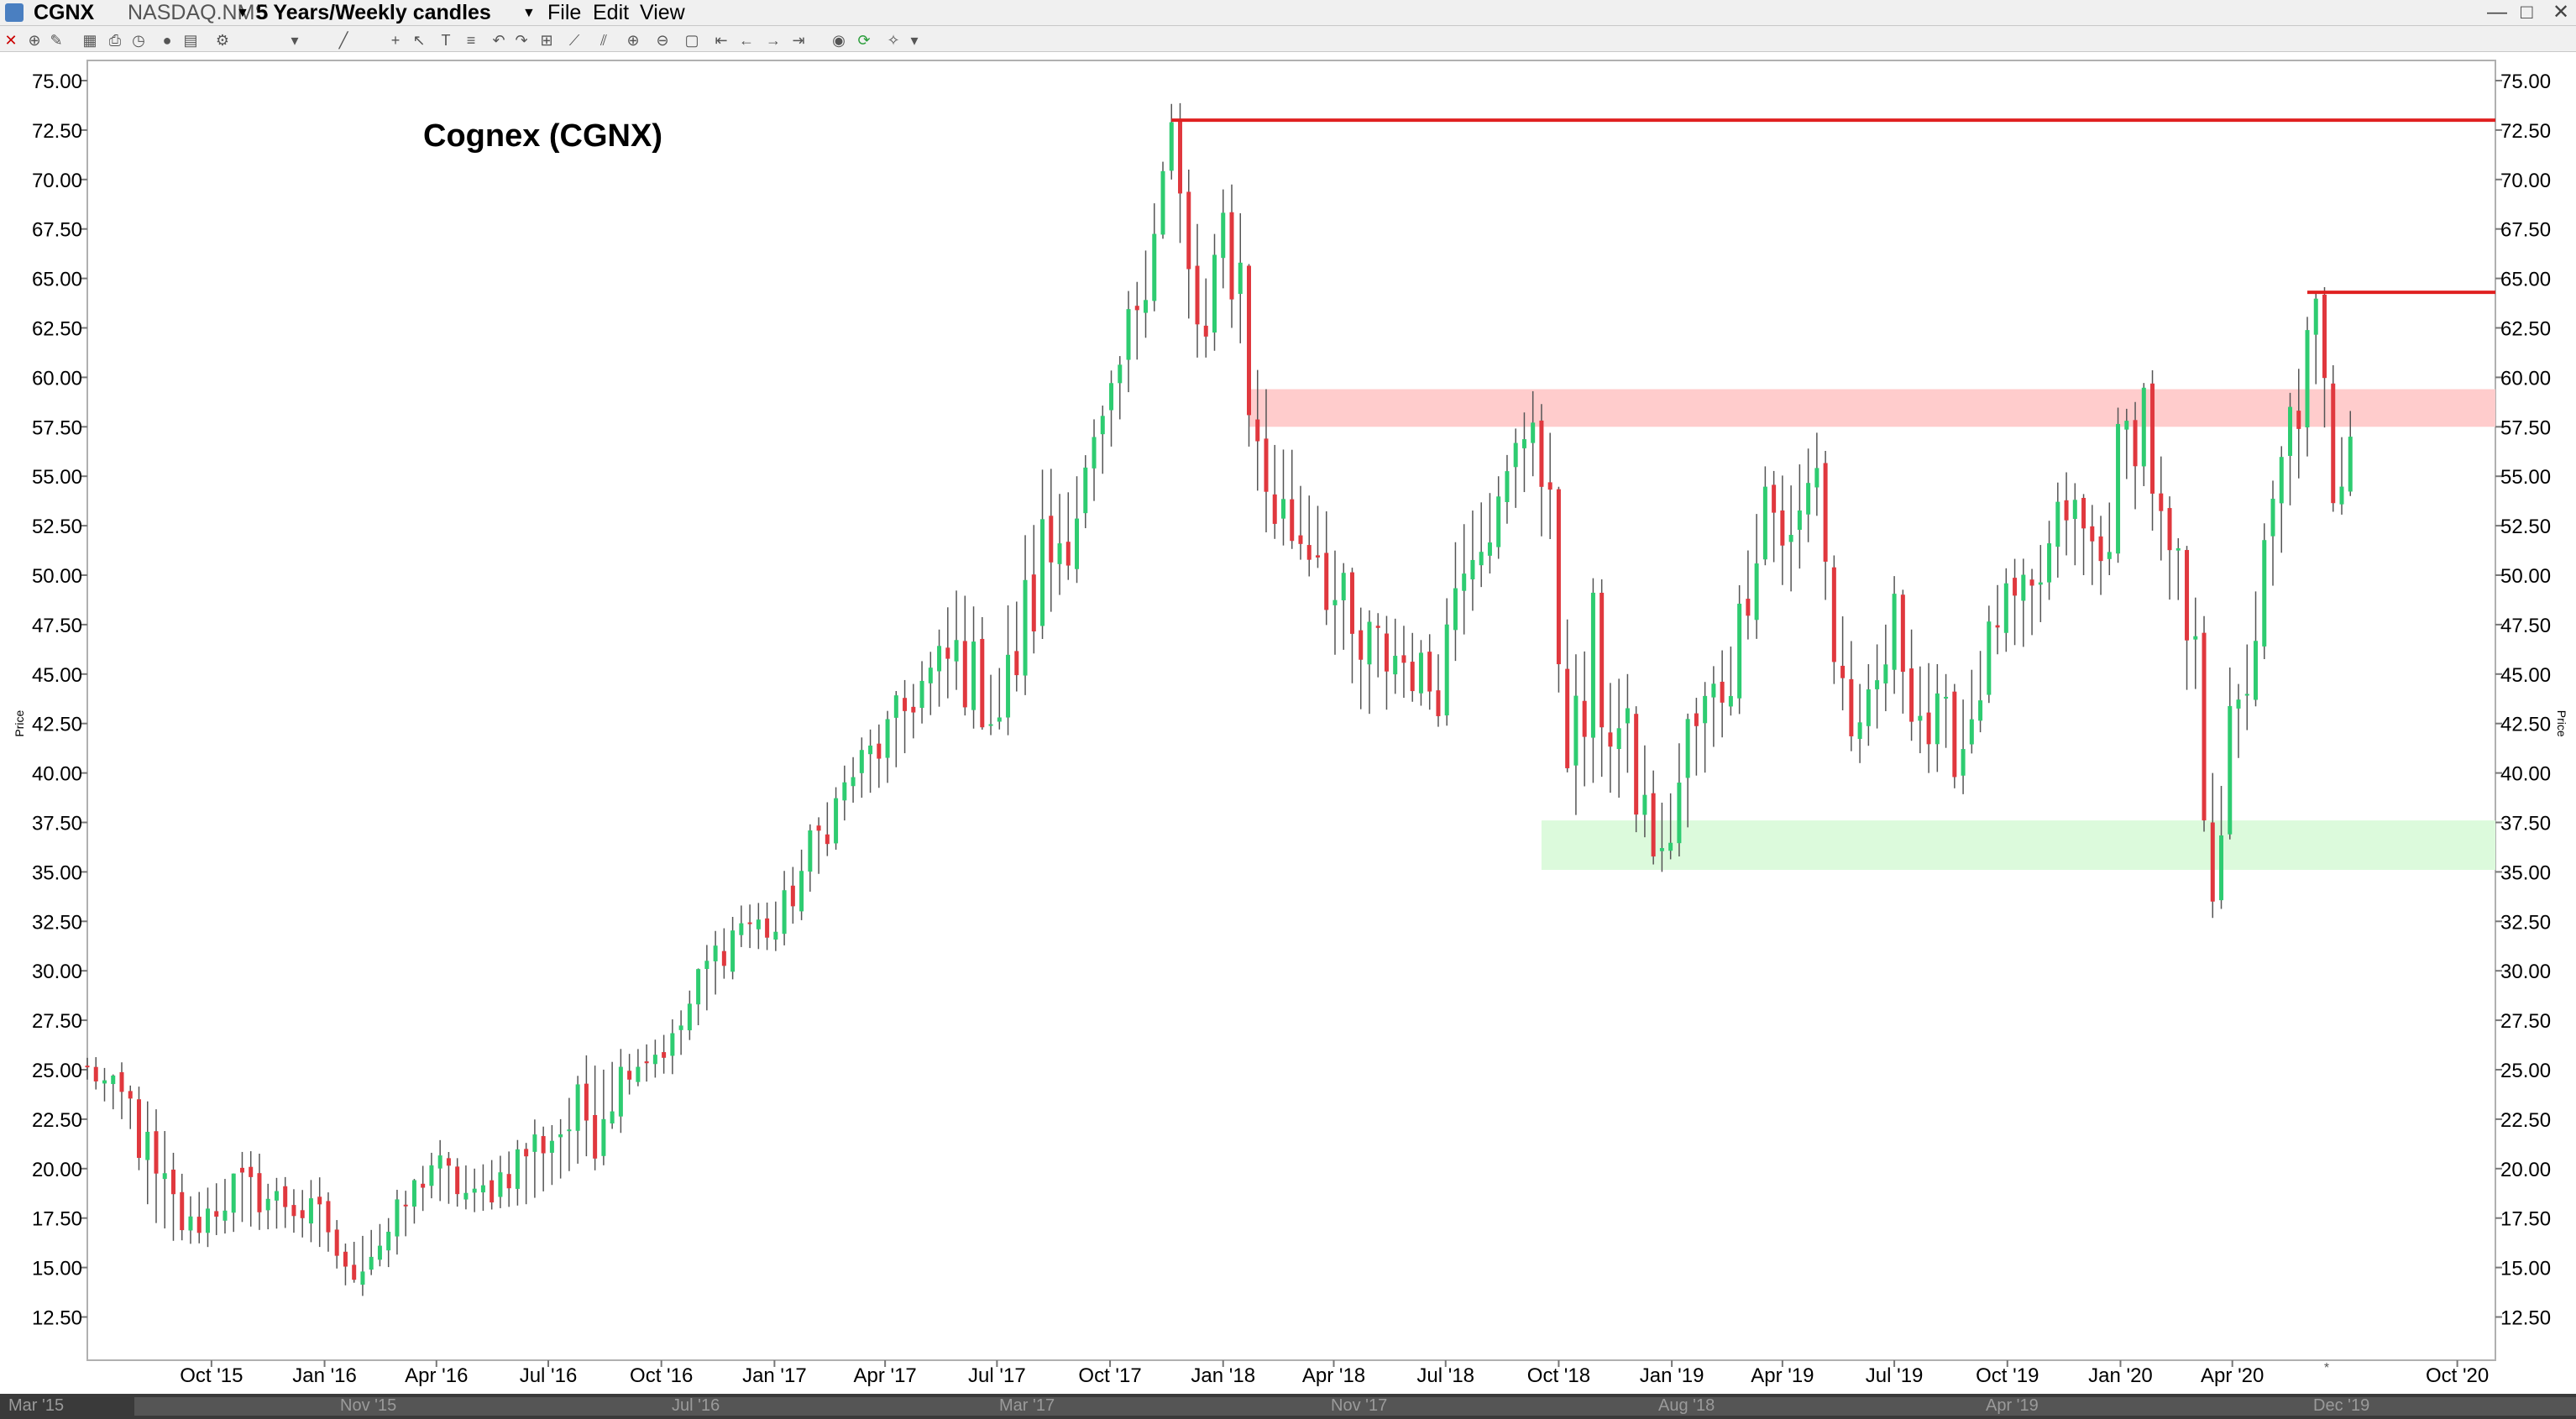 The image size is (2576, 1419). I want to click on overview-date-label: Mar '17, so click(1027, 1405).